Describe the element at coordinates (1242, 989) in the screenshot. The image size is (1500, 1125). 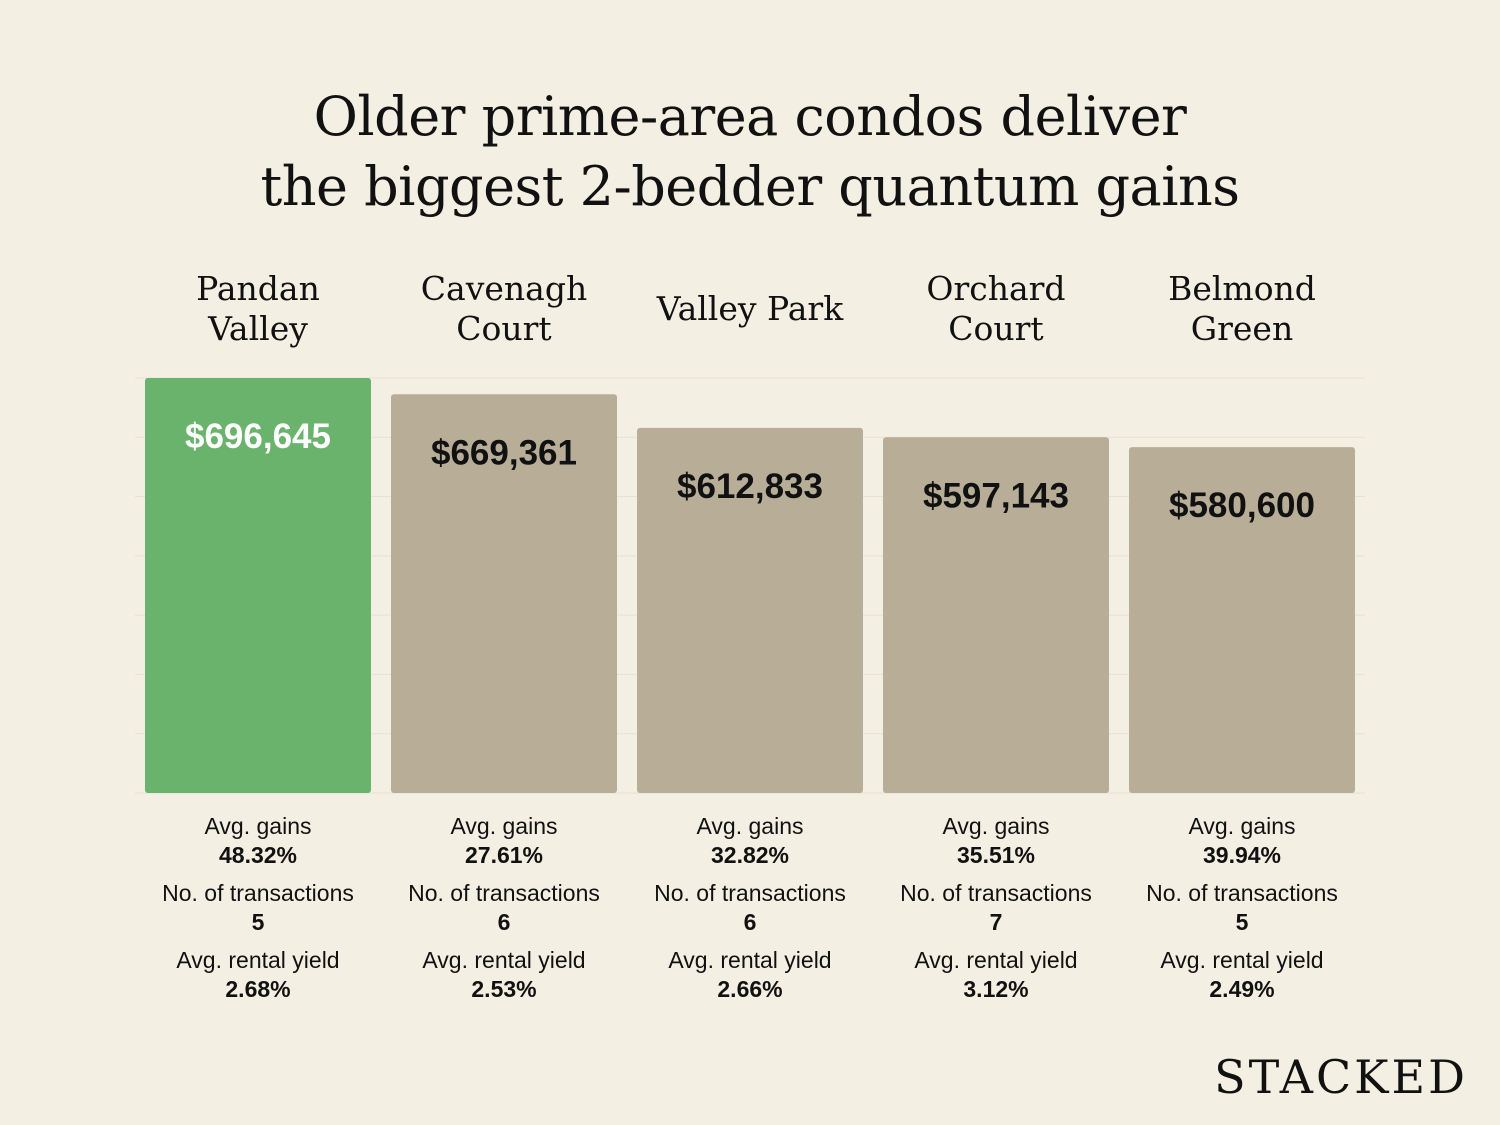
I see `yield-value: 2.49%` at that location.